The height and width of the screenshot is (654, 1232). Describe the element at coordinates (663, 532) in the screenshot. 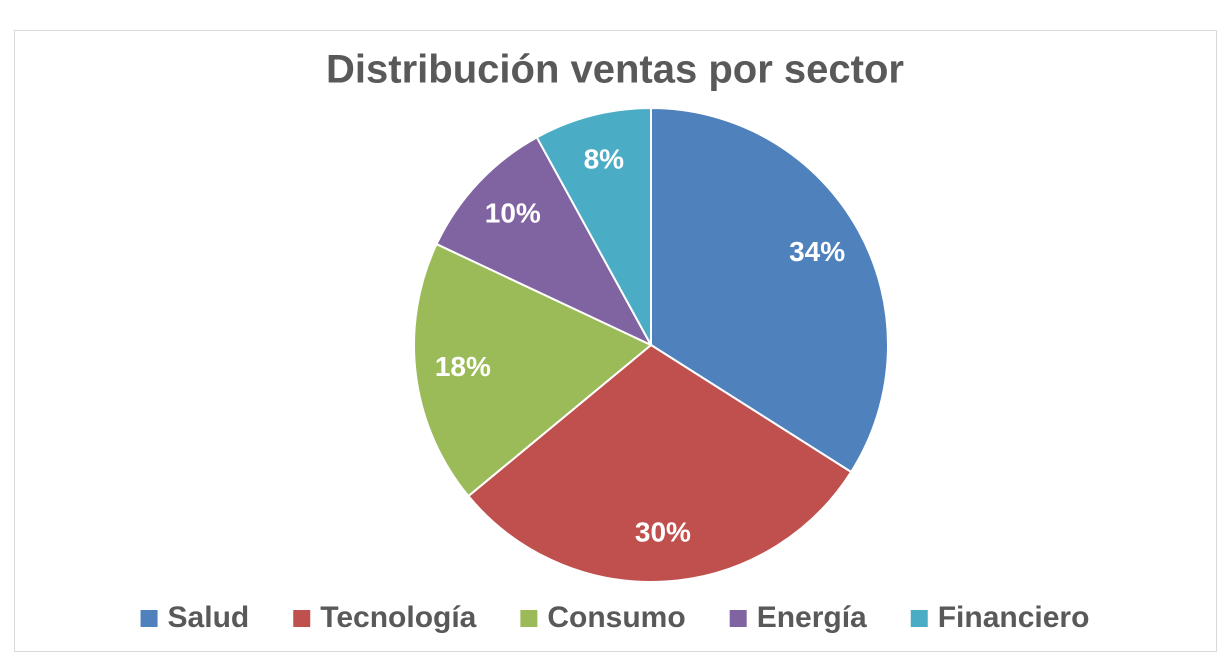

I see `data-label: 30%` at that location.